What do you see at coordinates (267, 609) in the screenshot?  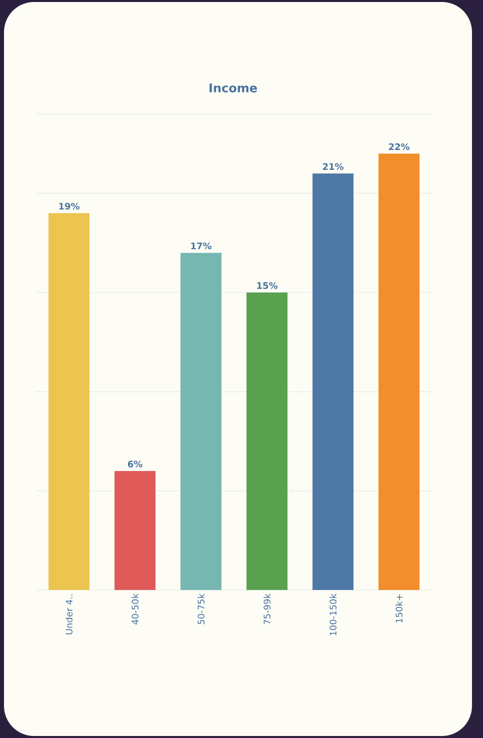 I see `x-tick-label: 75-99k` at bounding box center [267, 609].